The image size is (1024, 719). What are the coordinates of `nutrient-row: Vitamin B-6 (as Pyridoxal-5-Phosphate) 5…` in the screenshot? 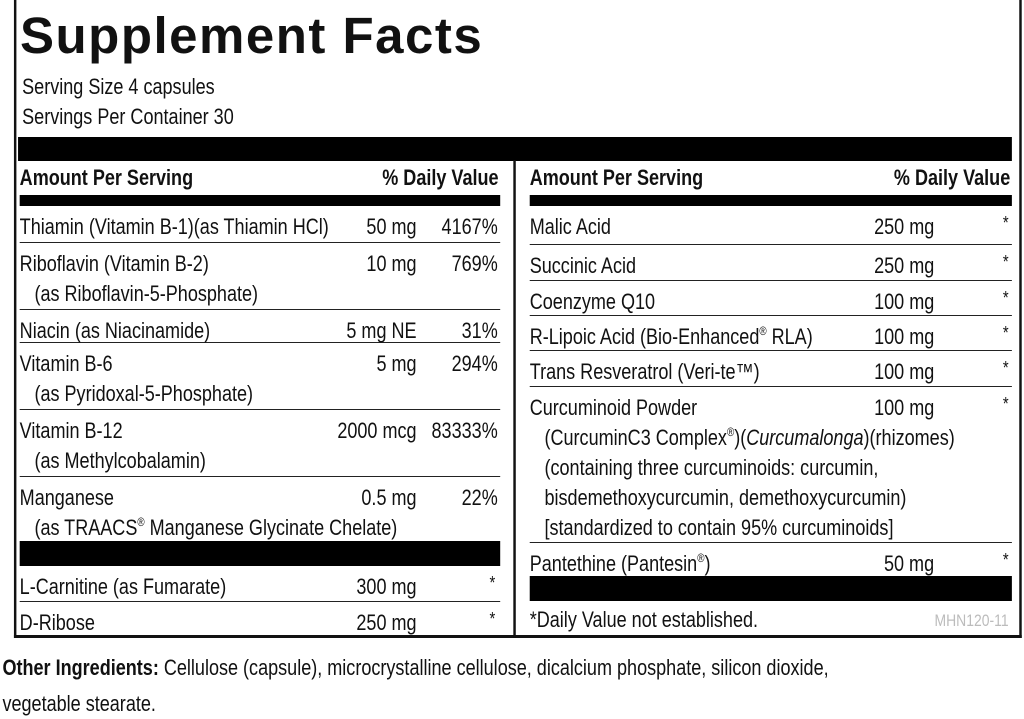 It's located at (260, 376).